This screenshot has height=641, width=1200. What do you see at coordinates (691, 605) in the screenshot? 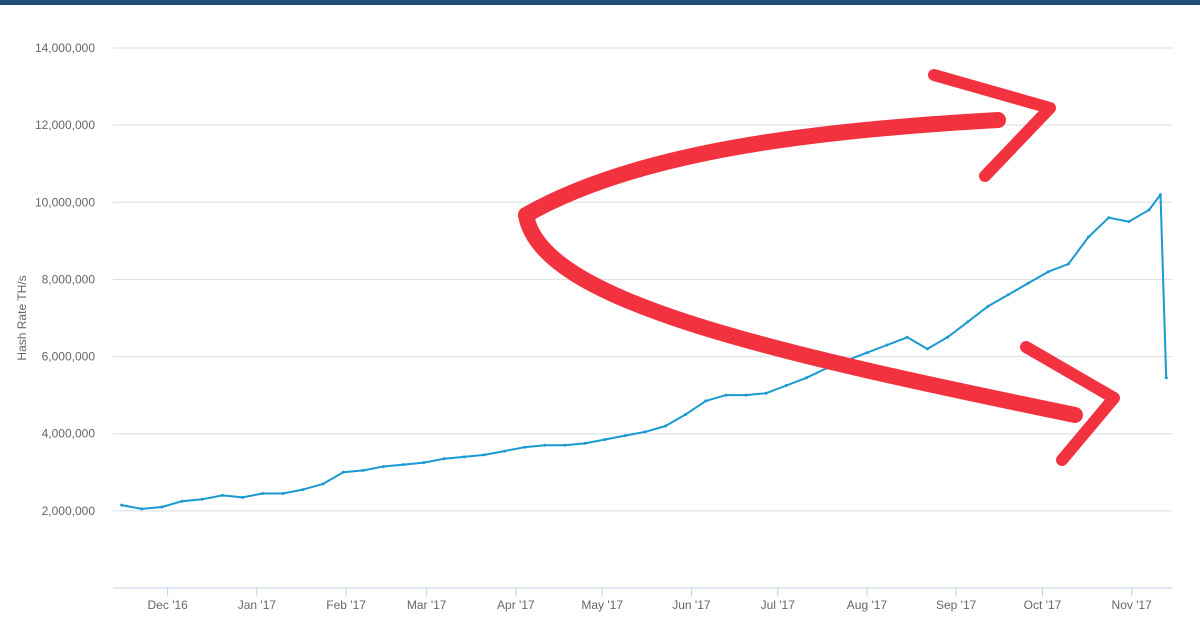
I see `x-tick-label: Jun '17` at bounding box center [691, 605].